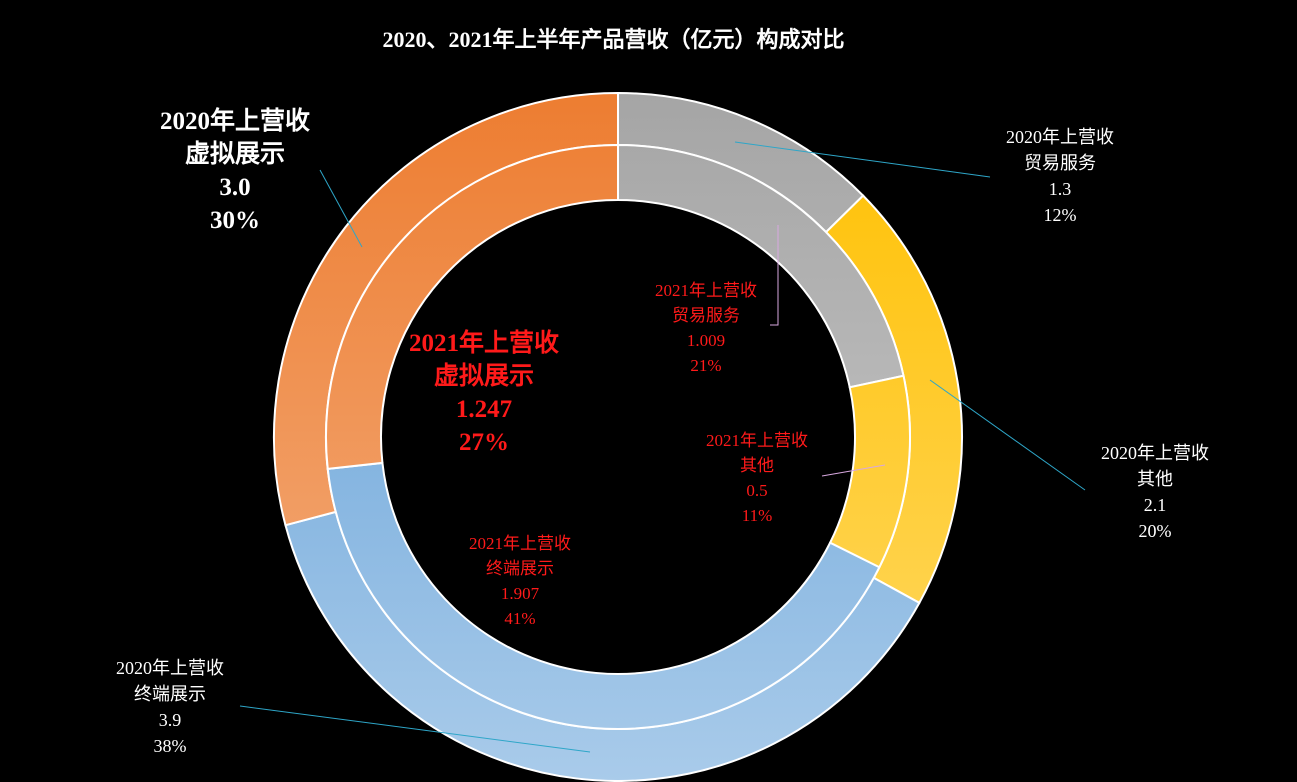 Image resolution: width=1297 pixels, height=782 pixels. Describe the element at coordinates (170, 746) in the screenshot. I see `label-percent: 38%` at that location.